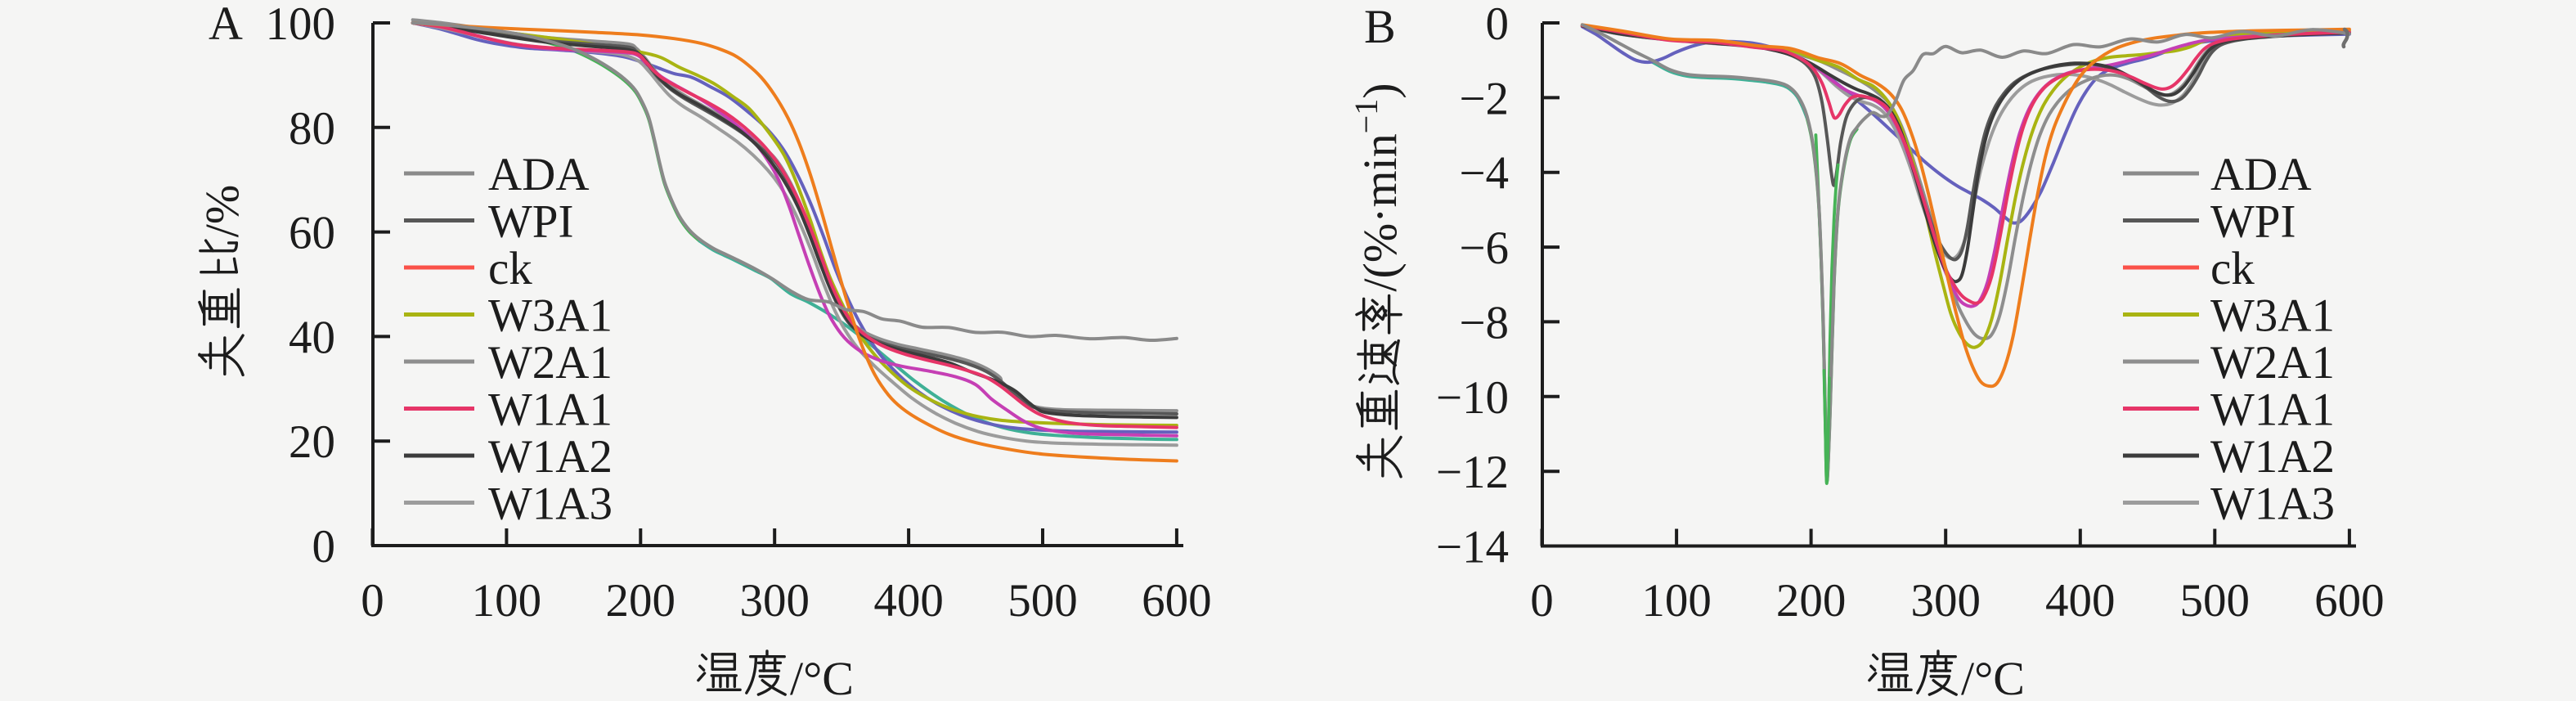 The height and width of the screenshot is (701, 2576). Describe the element at coordinates (1366, 116) in the screenshot. I see `svg-text: −1` at that location.